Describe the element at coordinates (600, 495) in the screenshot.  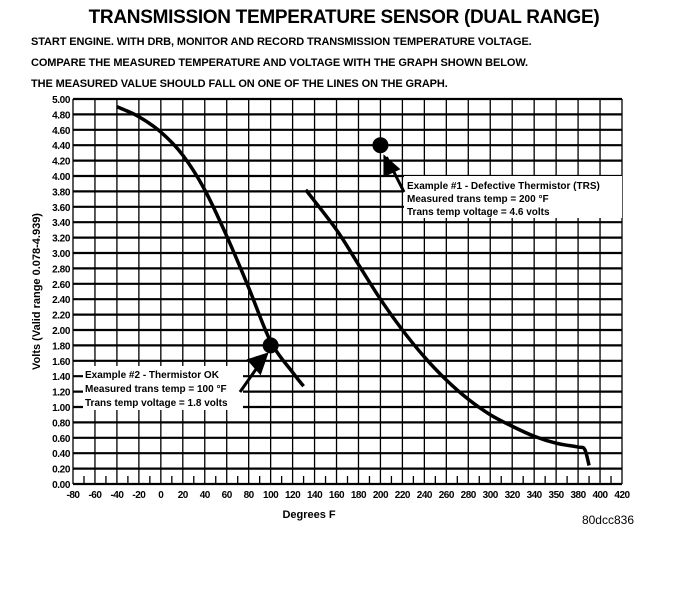
I see `x-tick-label: 400` at that location.